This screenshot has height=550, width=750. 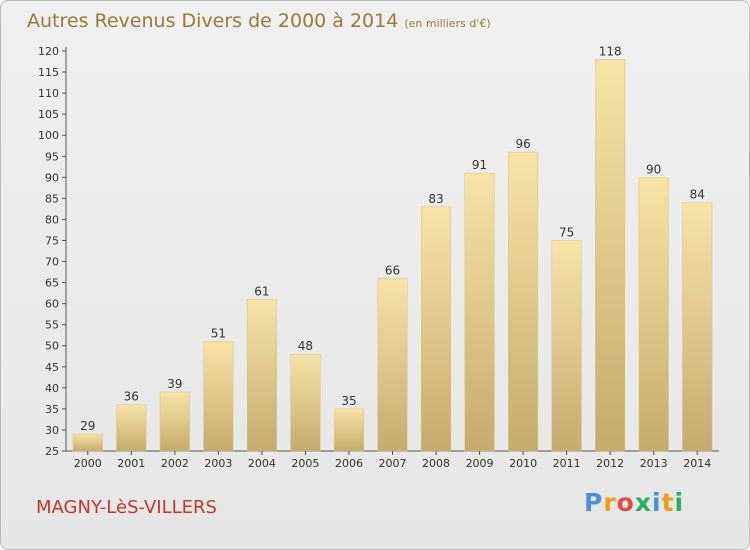 I want to click on bar-value-label: 39, so click(x=174, y=384).